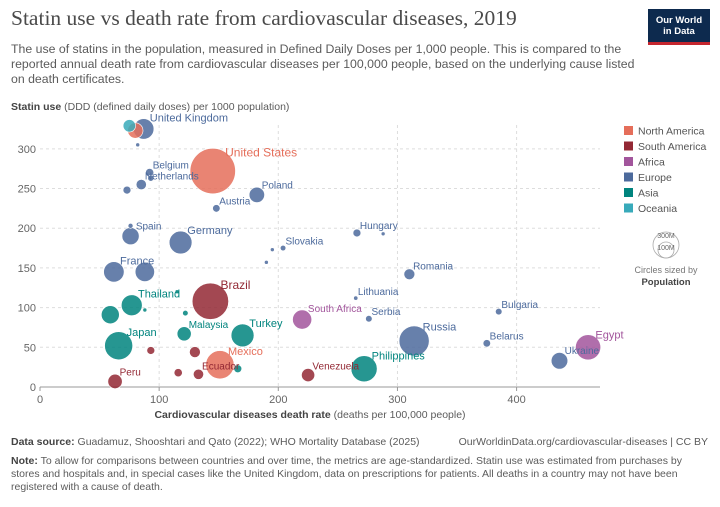 The height and width of the screenshot is (507, 720). I want to click on data-label: Netherlands, so click(172, 177).